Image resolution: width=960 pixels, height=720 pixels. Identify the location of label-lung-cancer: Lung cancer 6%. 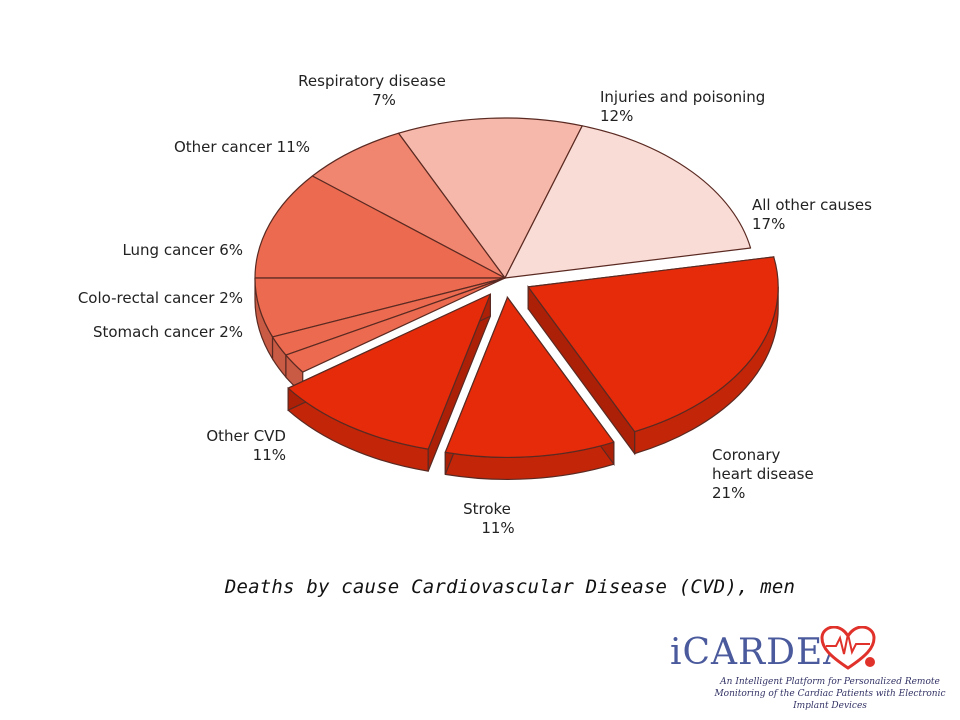
(182, 250).